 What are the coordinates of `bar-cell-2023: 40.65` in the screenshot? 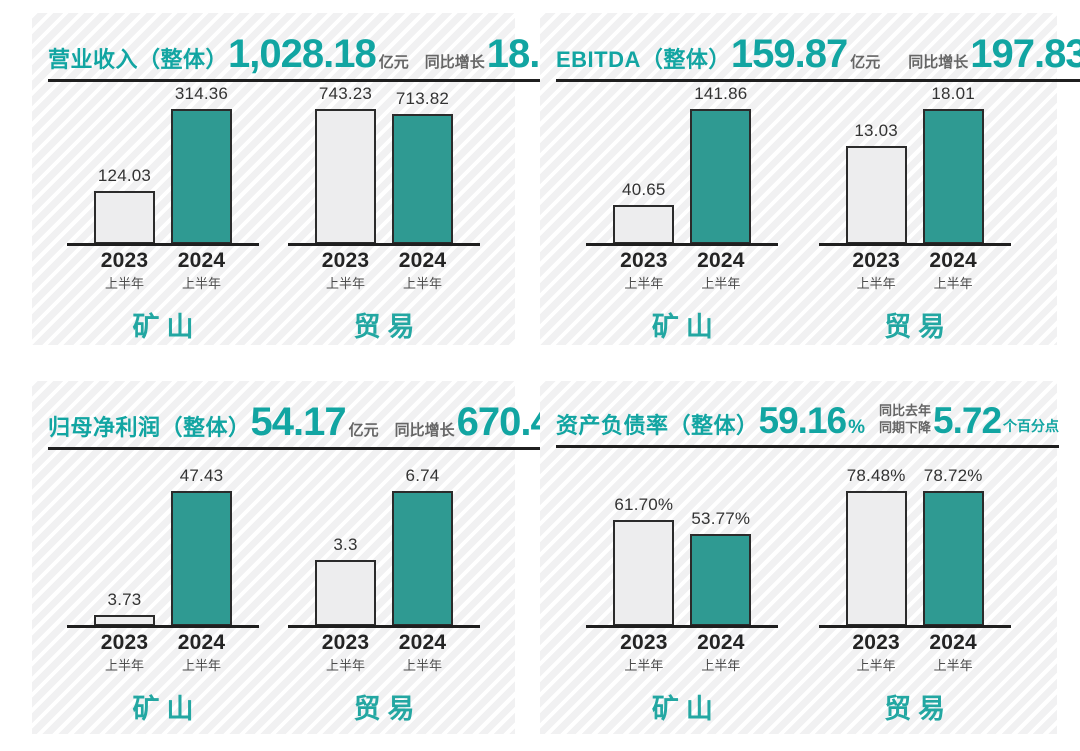 It's located at (644, 212).